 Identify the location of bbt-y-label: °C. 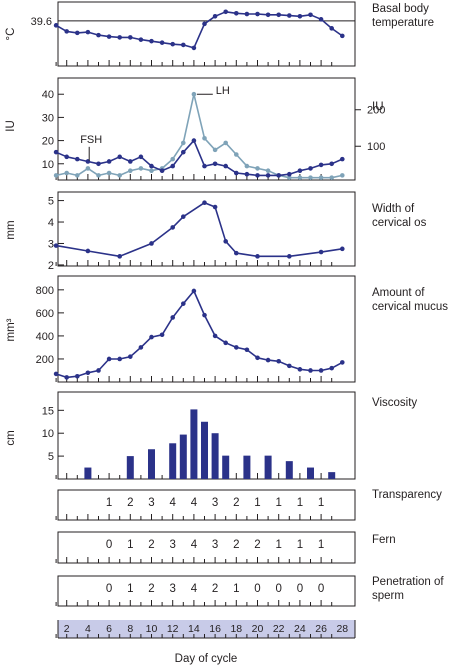
(11, 34).